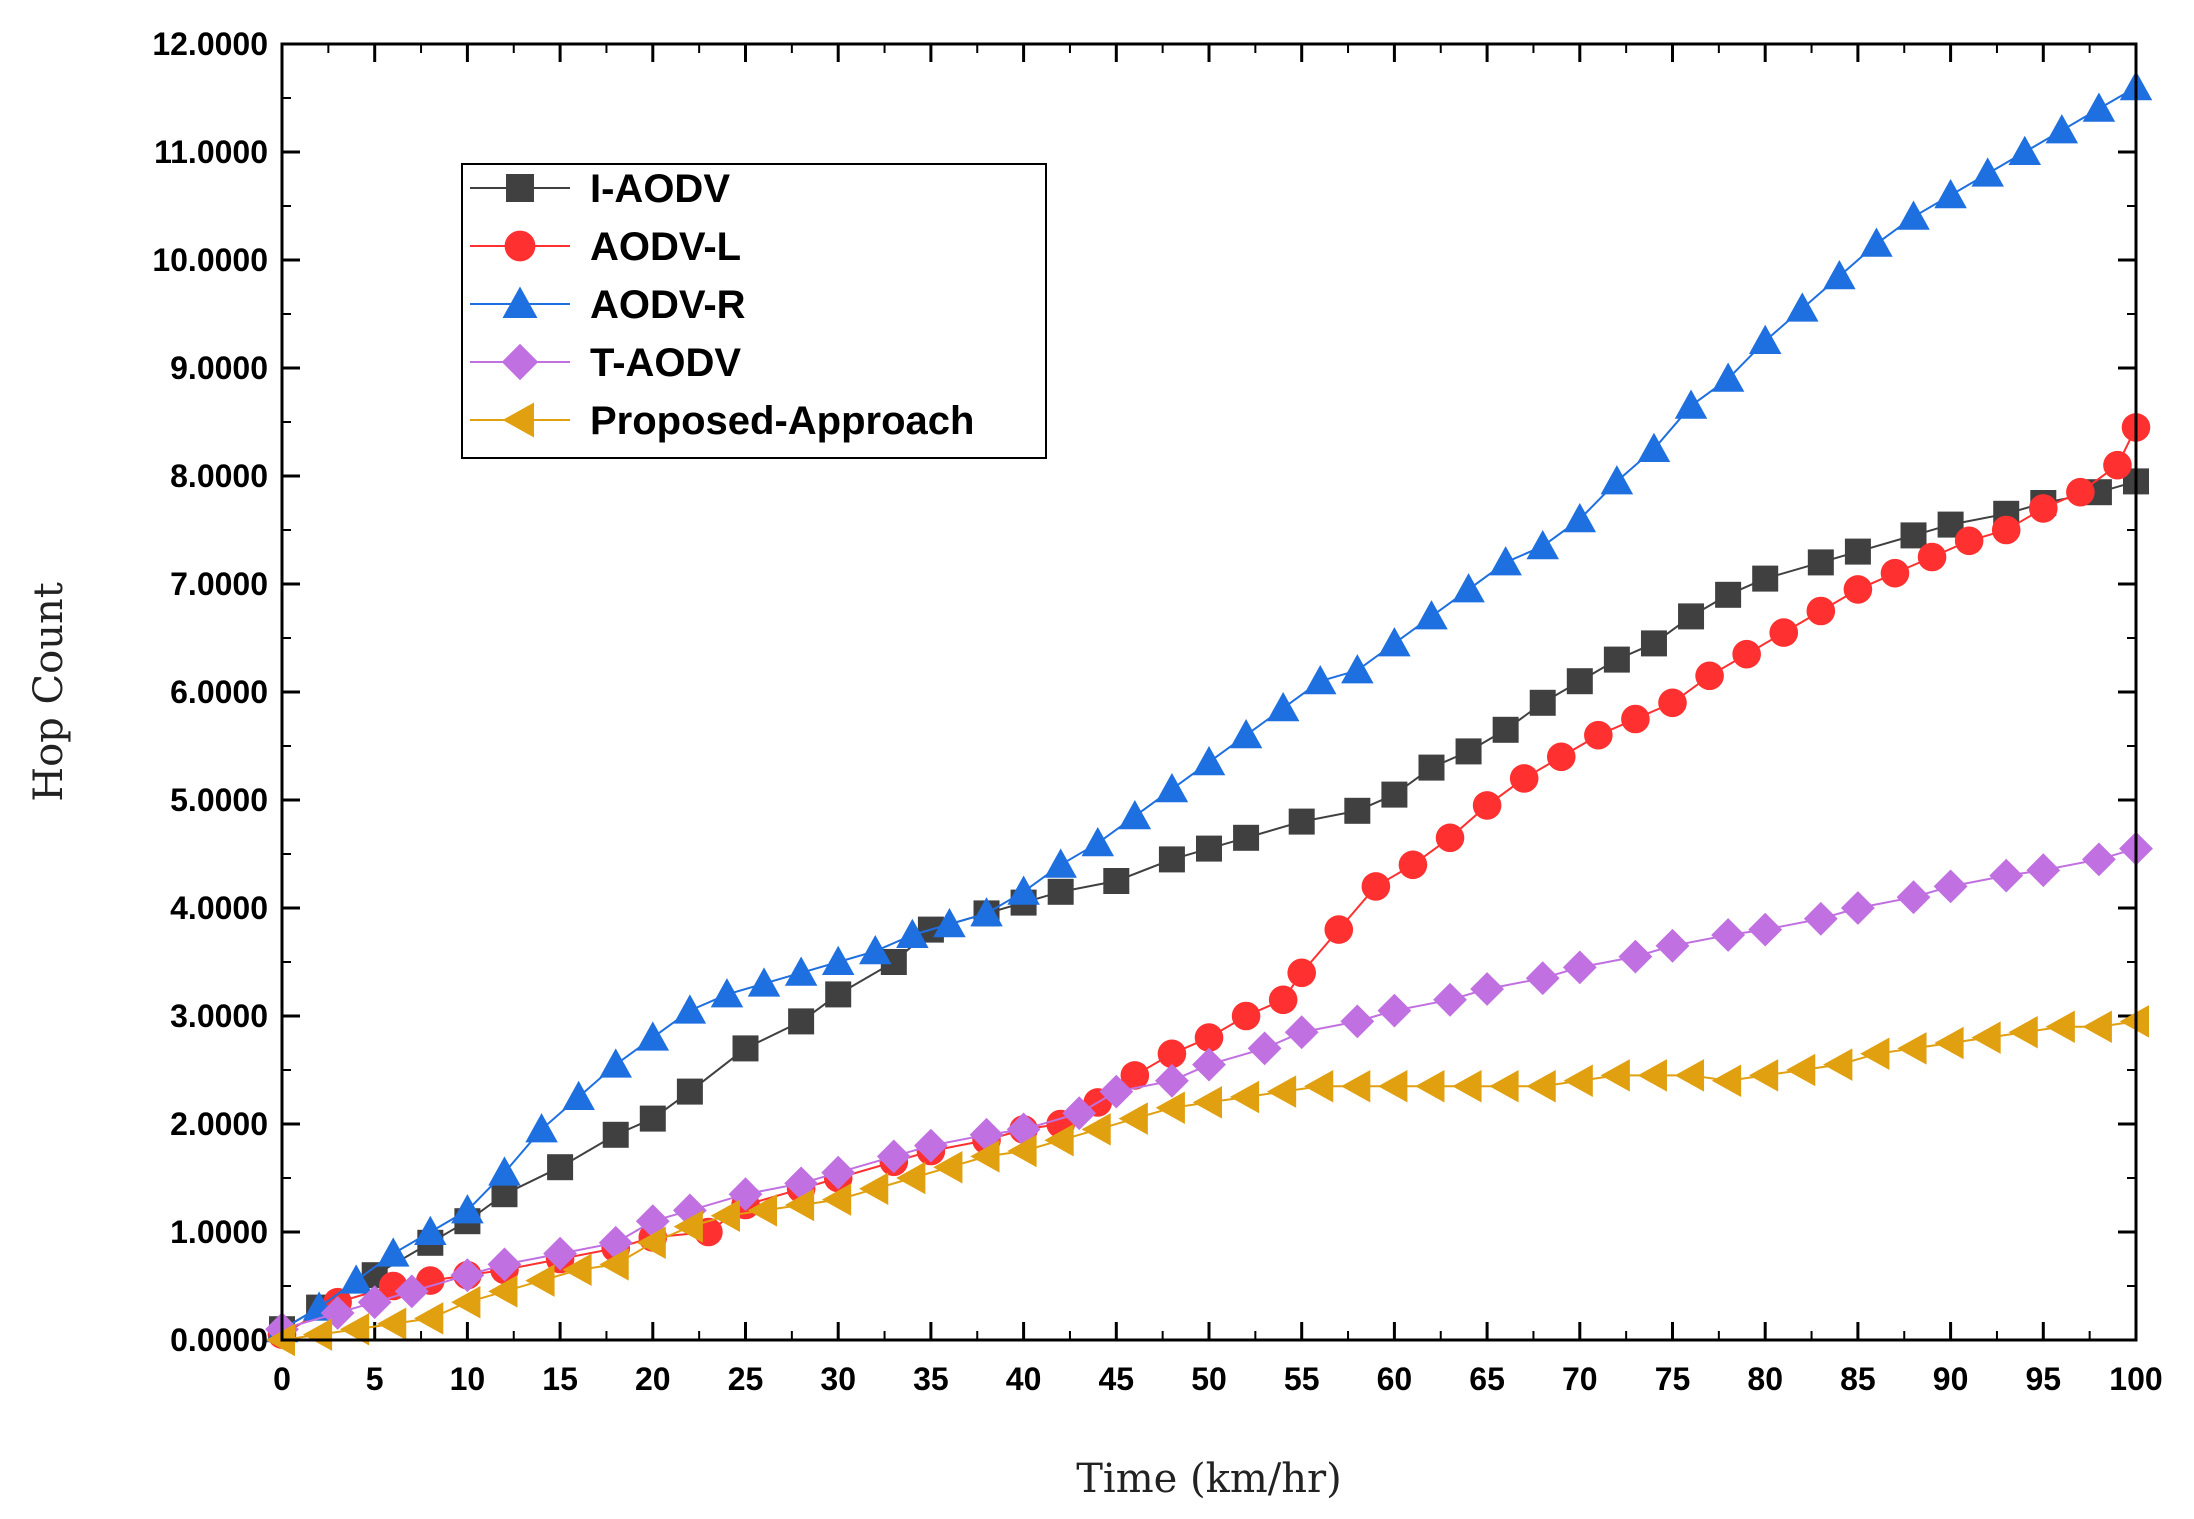  I want to click on y-tick-label: 3.0000, so click(219, 1016).